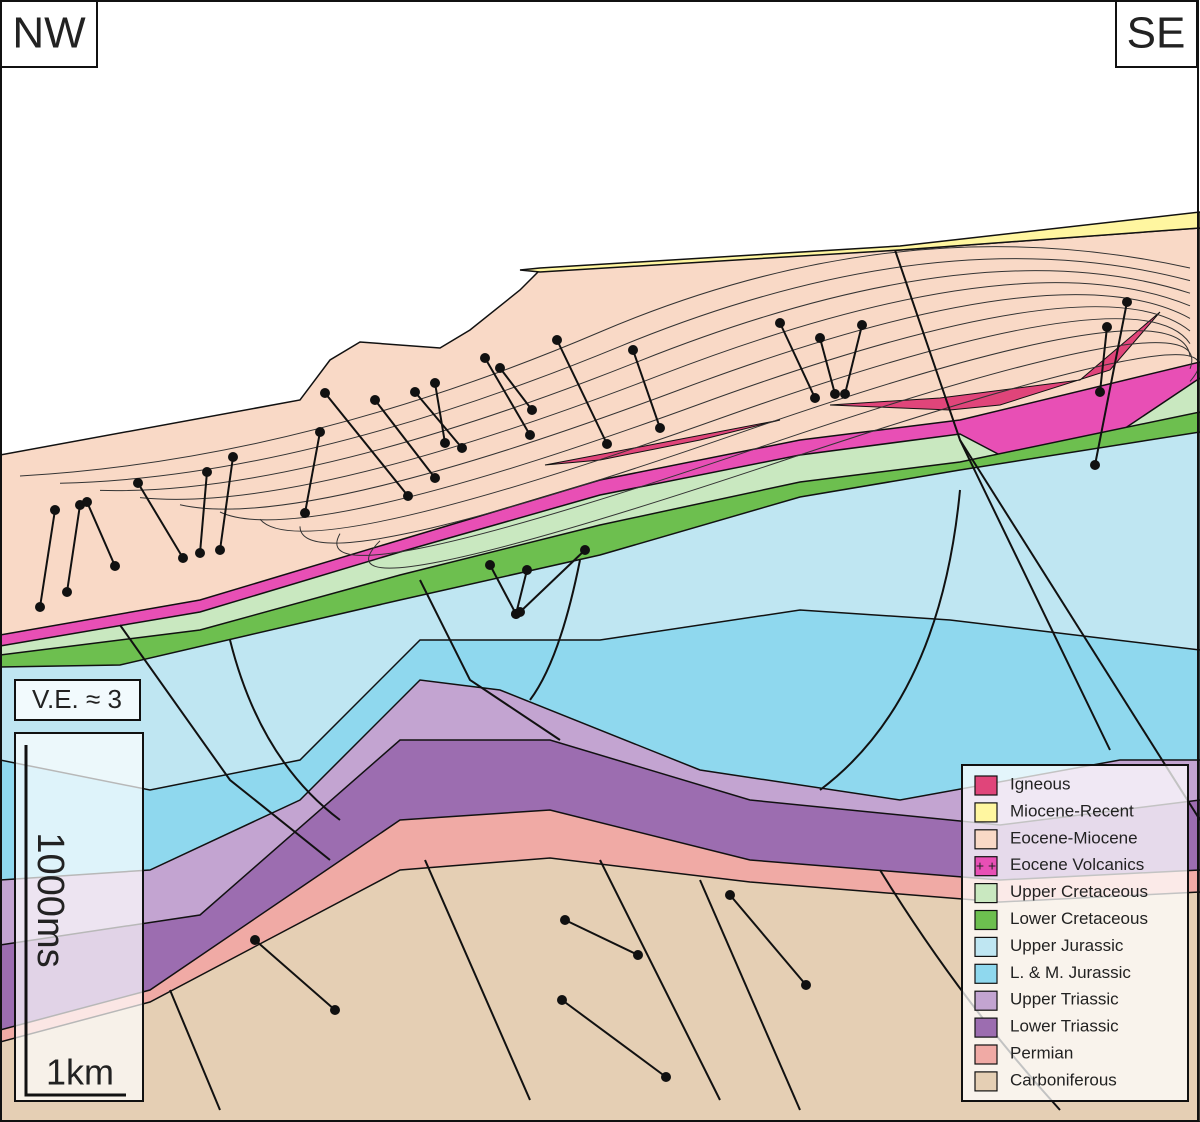  What do you see at coordinates (50, 899) in the screenshot?
I see `vertical-scale: 1000ms` at bounding box center [50, 899].